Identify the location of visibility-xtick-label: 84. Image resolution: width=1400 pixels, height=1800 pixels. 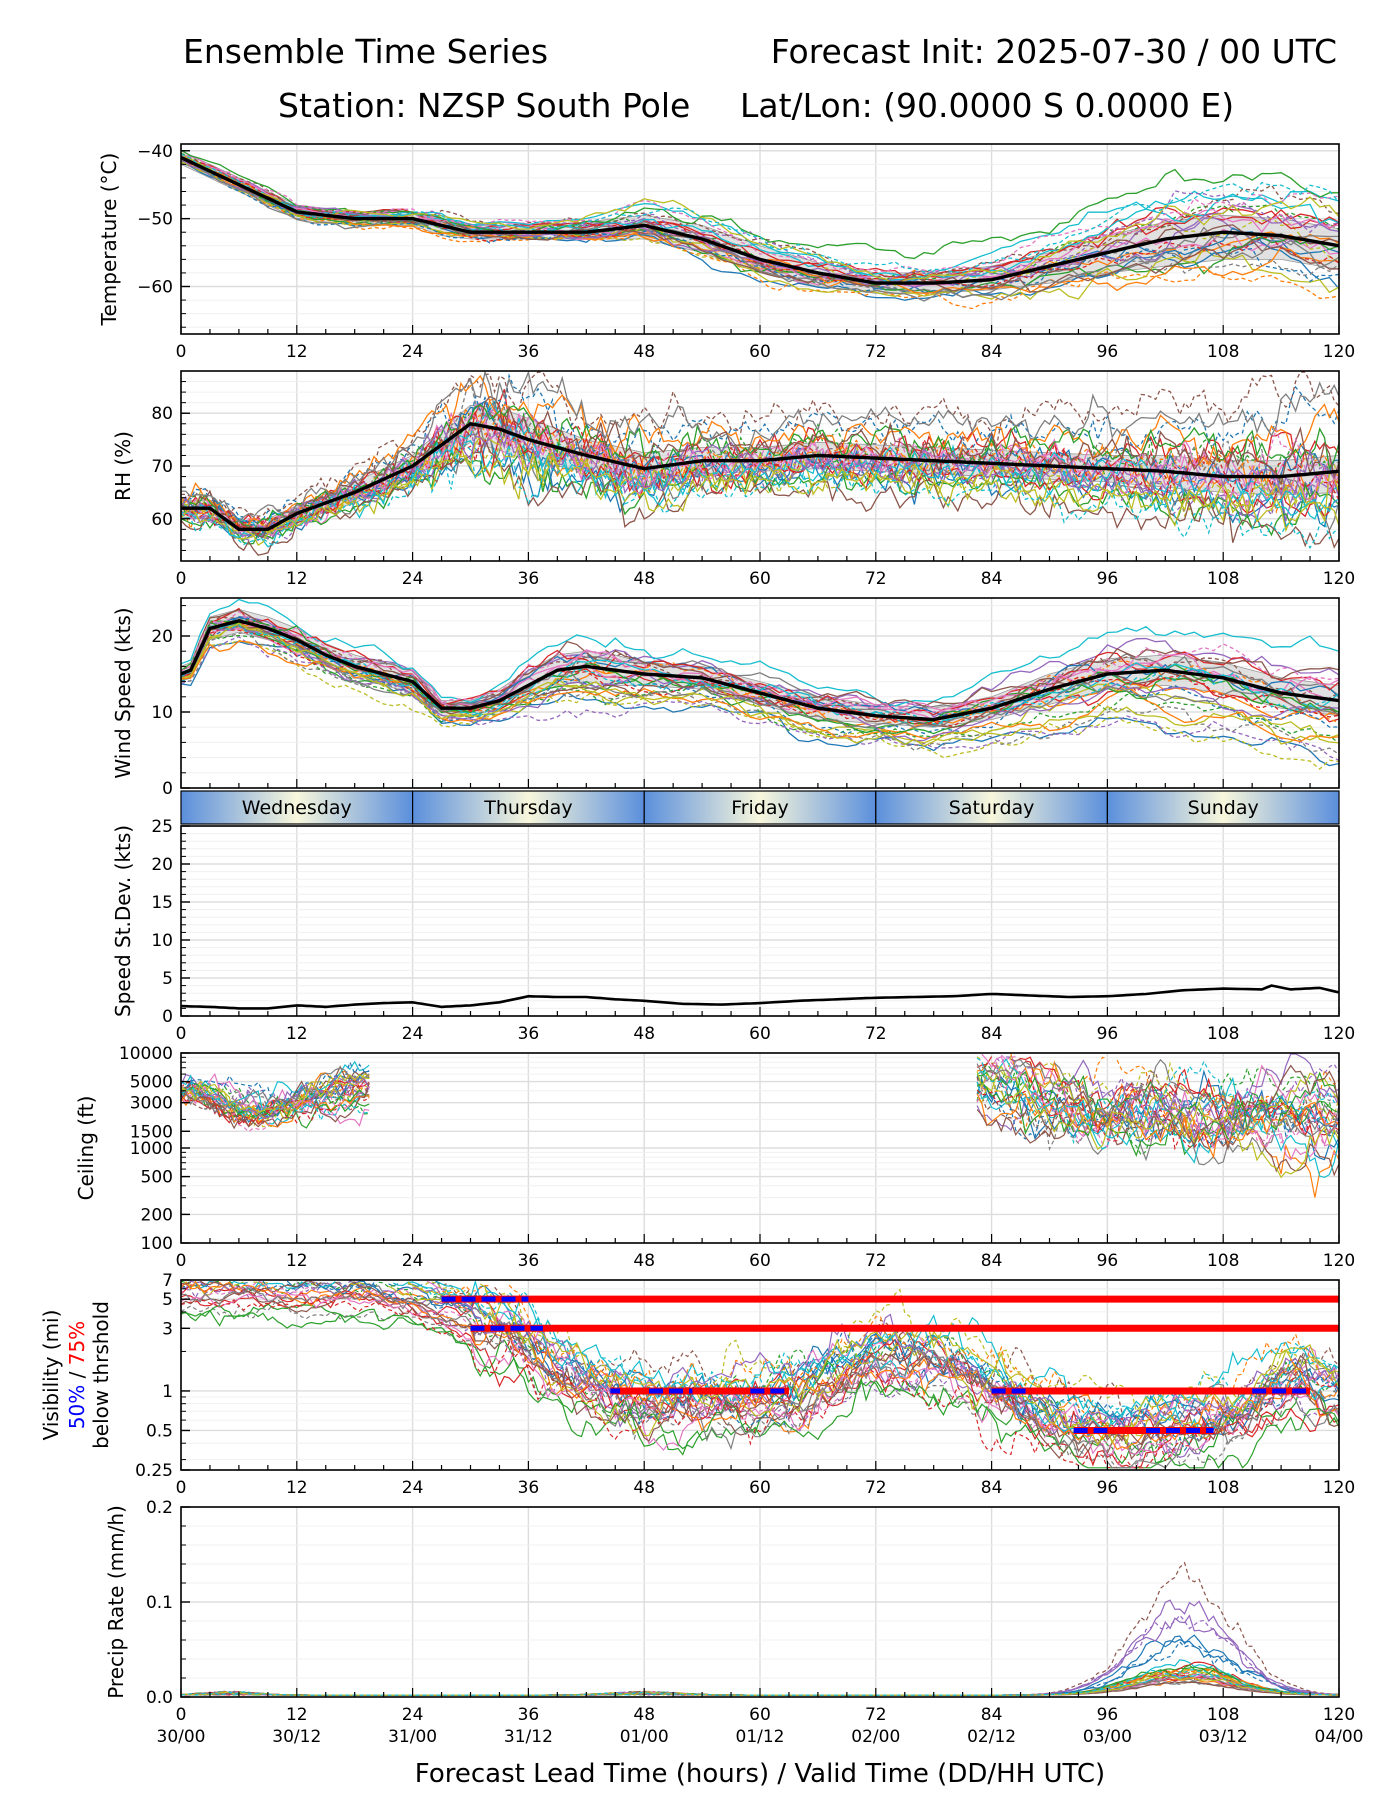
(992, 1488).